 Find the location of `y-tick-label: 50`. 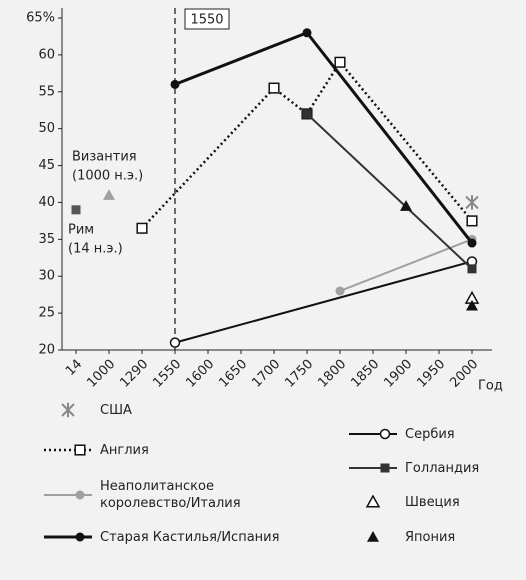

y-tick-label: 50 is located at coordinates (46, 128).